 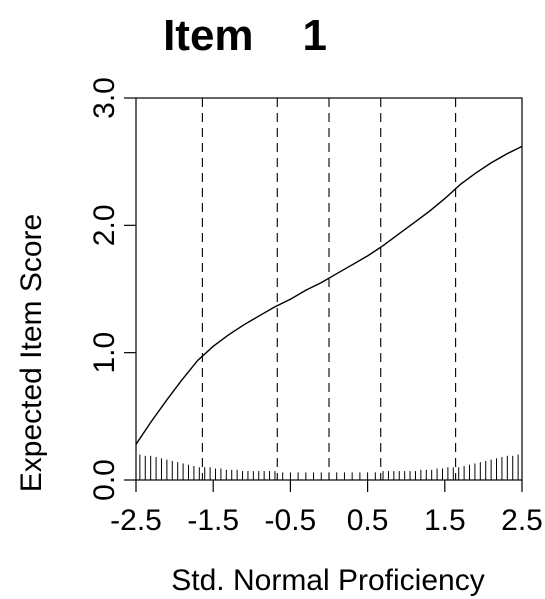 What do you see at coordinates (245, 35) in the screenshot?
I see `chart-title: Item 1` at bounding box center [245, 35].